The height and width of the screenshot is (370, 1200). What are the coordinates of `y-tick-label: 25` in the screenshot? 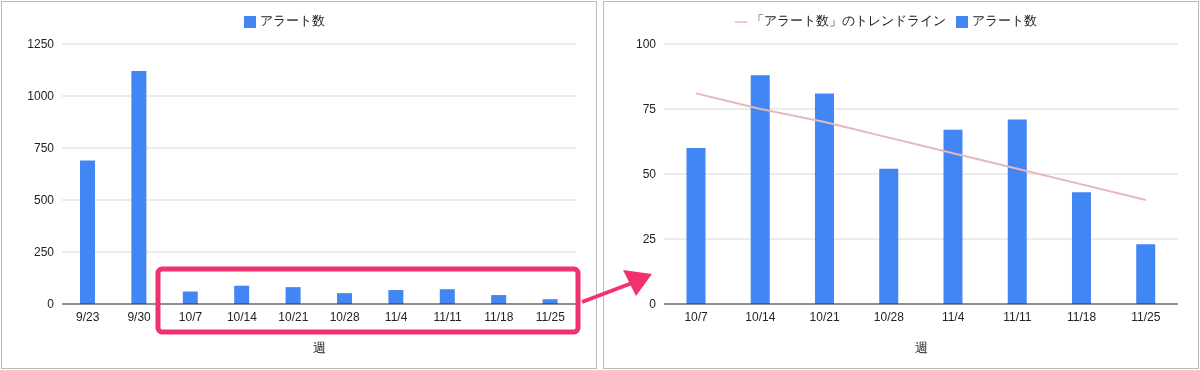 It's located at (649, 239).